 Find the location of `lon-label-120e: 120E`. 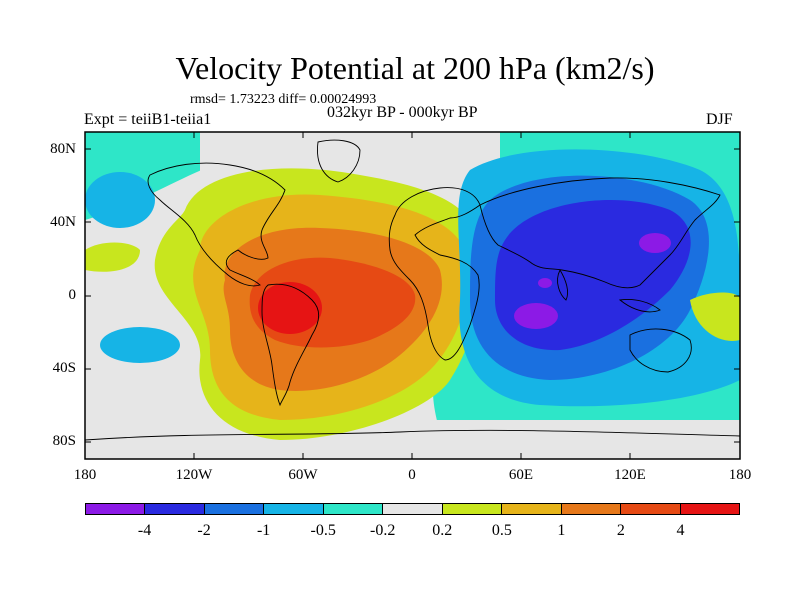

lon-label-120e: 120E is located at coordinates (630, 475).